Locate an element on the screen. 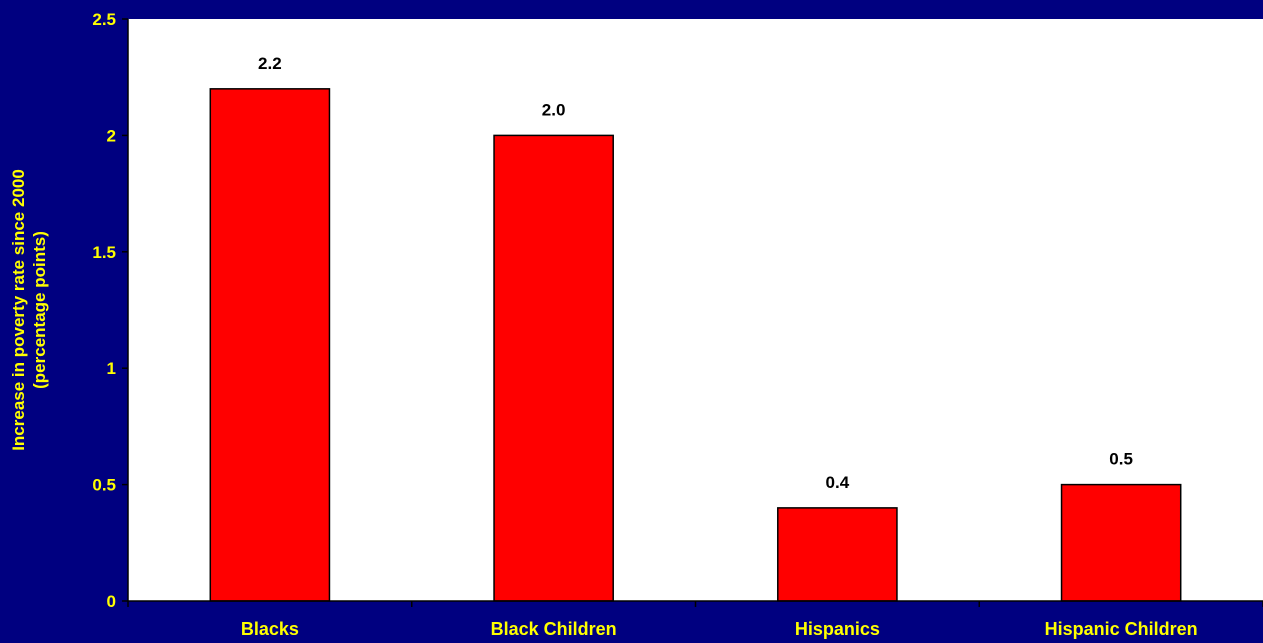 The height and width of the screenshot is (643, 1263). data-label: 0.4 is located at coordinates (838, 482).